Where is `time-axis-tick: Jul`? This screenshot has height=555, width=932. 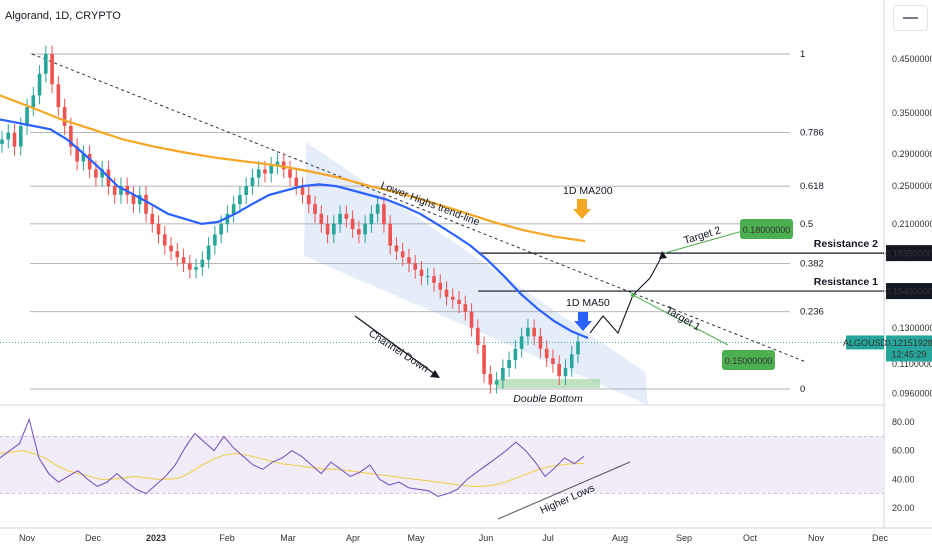
time-axis-tick: Jul is located at coordinates (548, 538).